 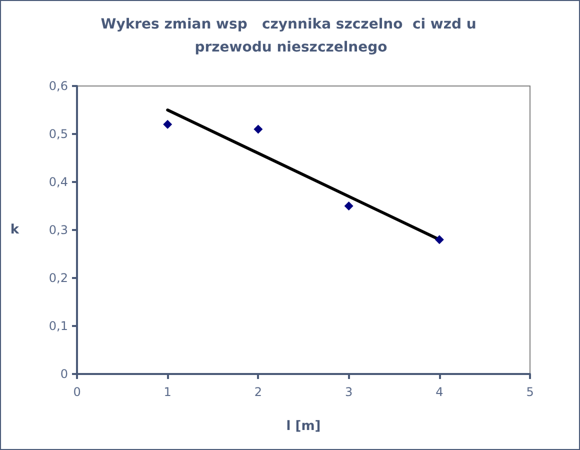 I want to click on chart-title: Wykres zmian wsp czynnika szczelno ci wzd u przewodu nieszczelnego, so click(x=291, y=36).